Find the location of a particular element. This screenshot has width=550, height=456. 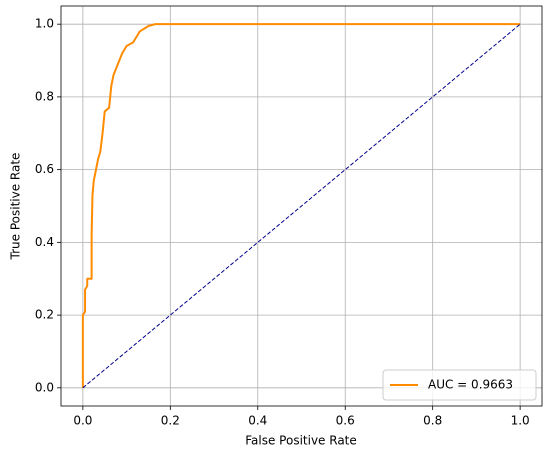

legend-box is located at coordinates (459, 385).